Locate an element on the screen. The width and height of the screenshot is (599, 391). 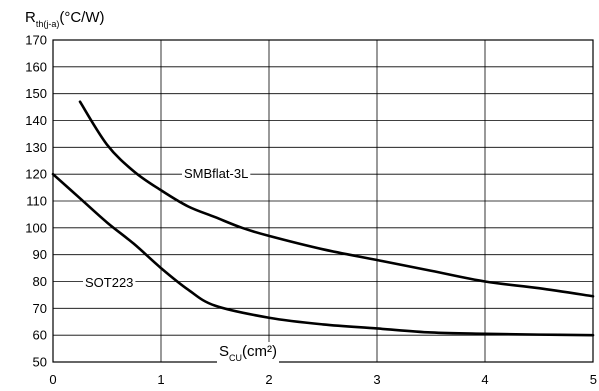
x-tick-label: 5 is located at coordinates (593, 379).